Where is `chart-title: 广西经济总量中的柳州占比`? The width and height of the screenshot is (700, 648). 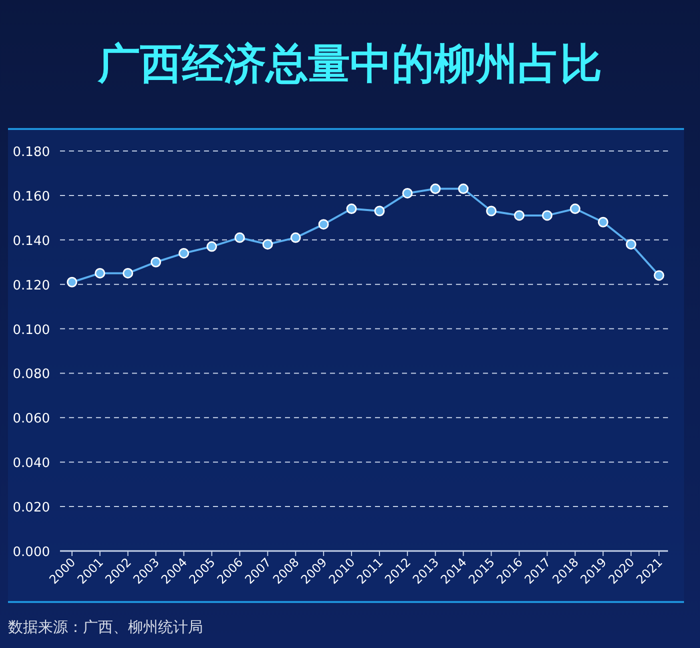
chart-title: 广西经济总量中的柳州占比 is located at coordinates (349, 63).